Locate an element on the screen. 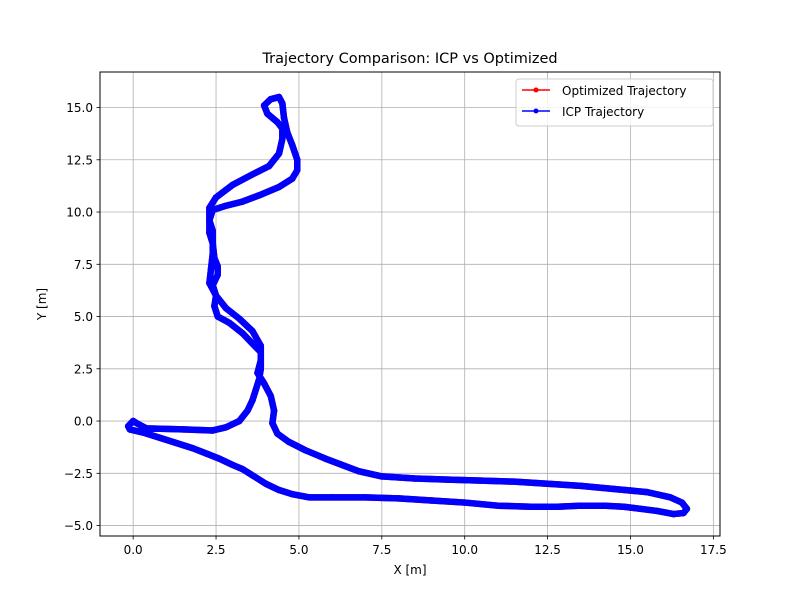 This screenshot has height=600, width=800. y-tick-label: 2.5 is located at coordinates (83, 369).